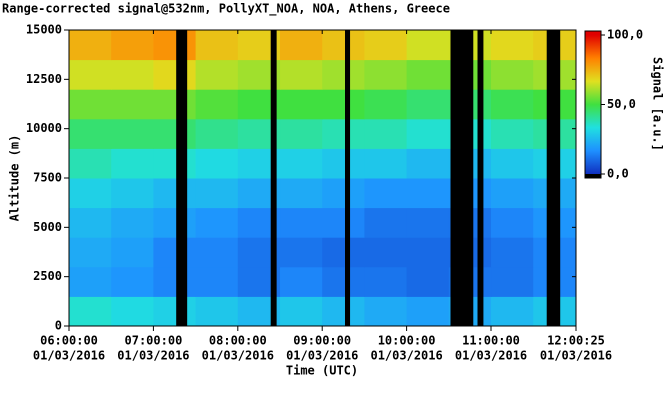  What do you see at coordinates (44, 30) in the screenshot?
I see `y-tick-label: 15000` at bounding box center [44, 30].